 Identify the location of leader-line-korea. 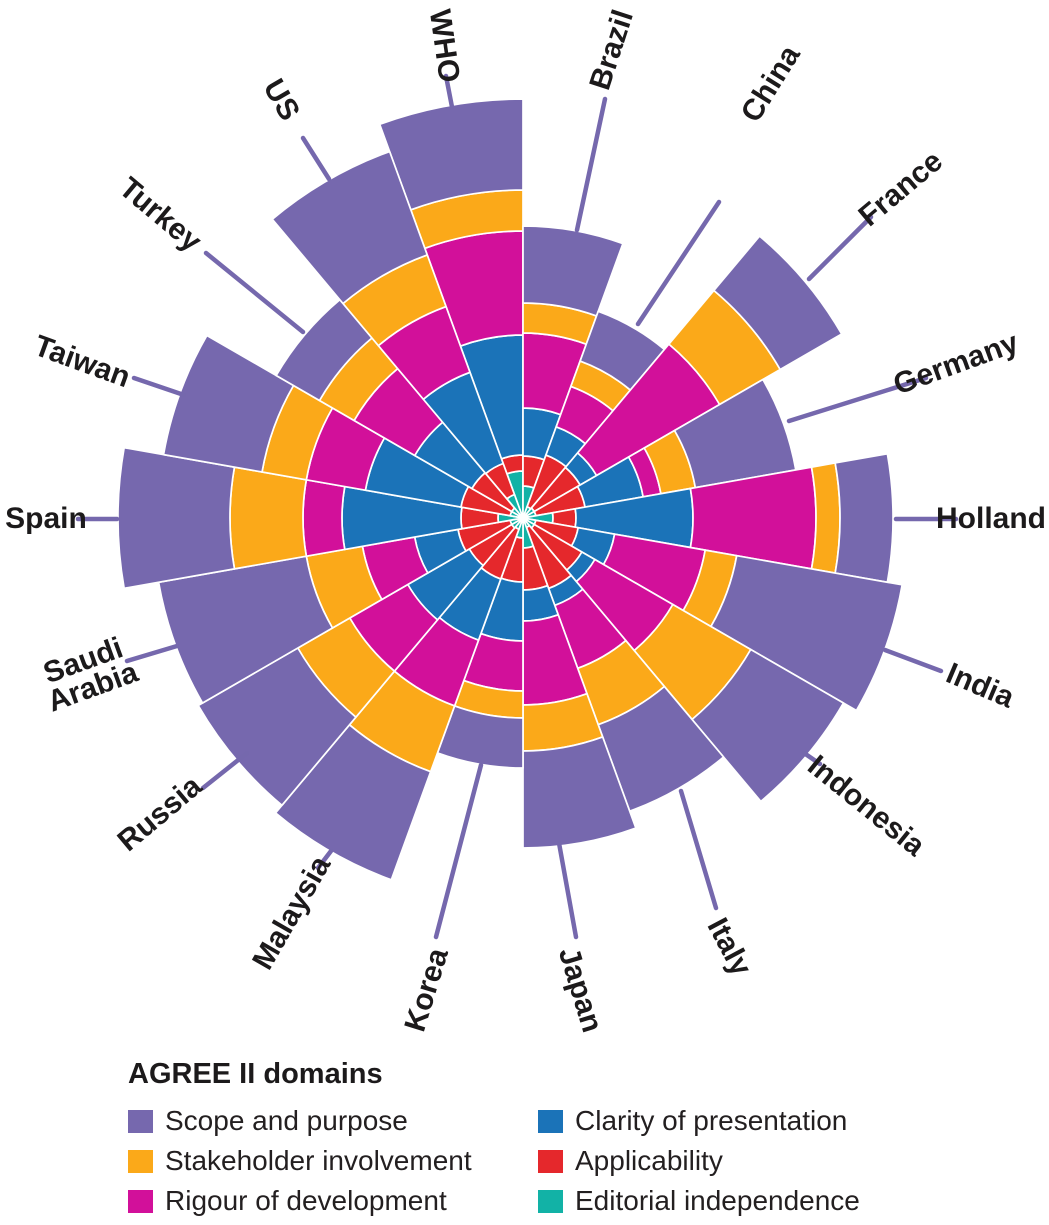
(458, 851).